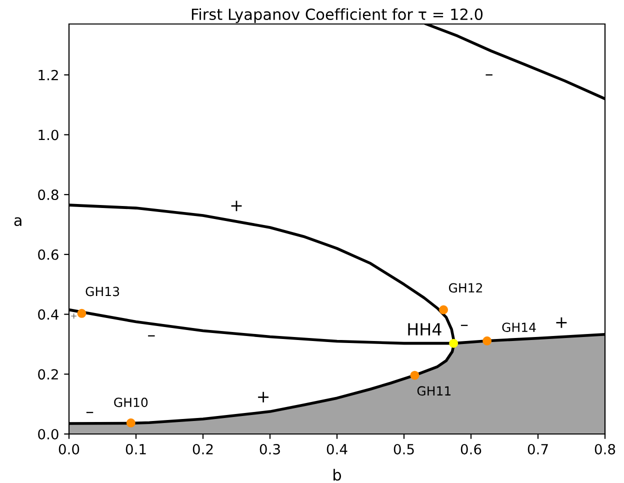 This screenshot has height=483, width=624. I want to click on x-tick-label: 0.6, so click(471, 449).